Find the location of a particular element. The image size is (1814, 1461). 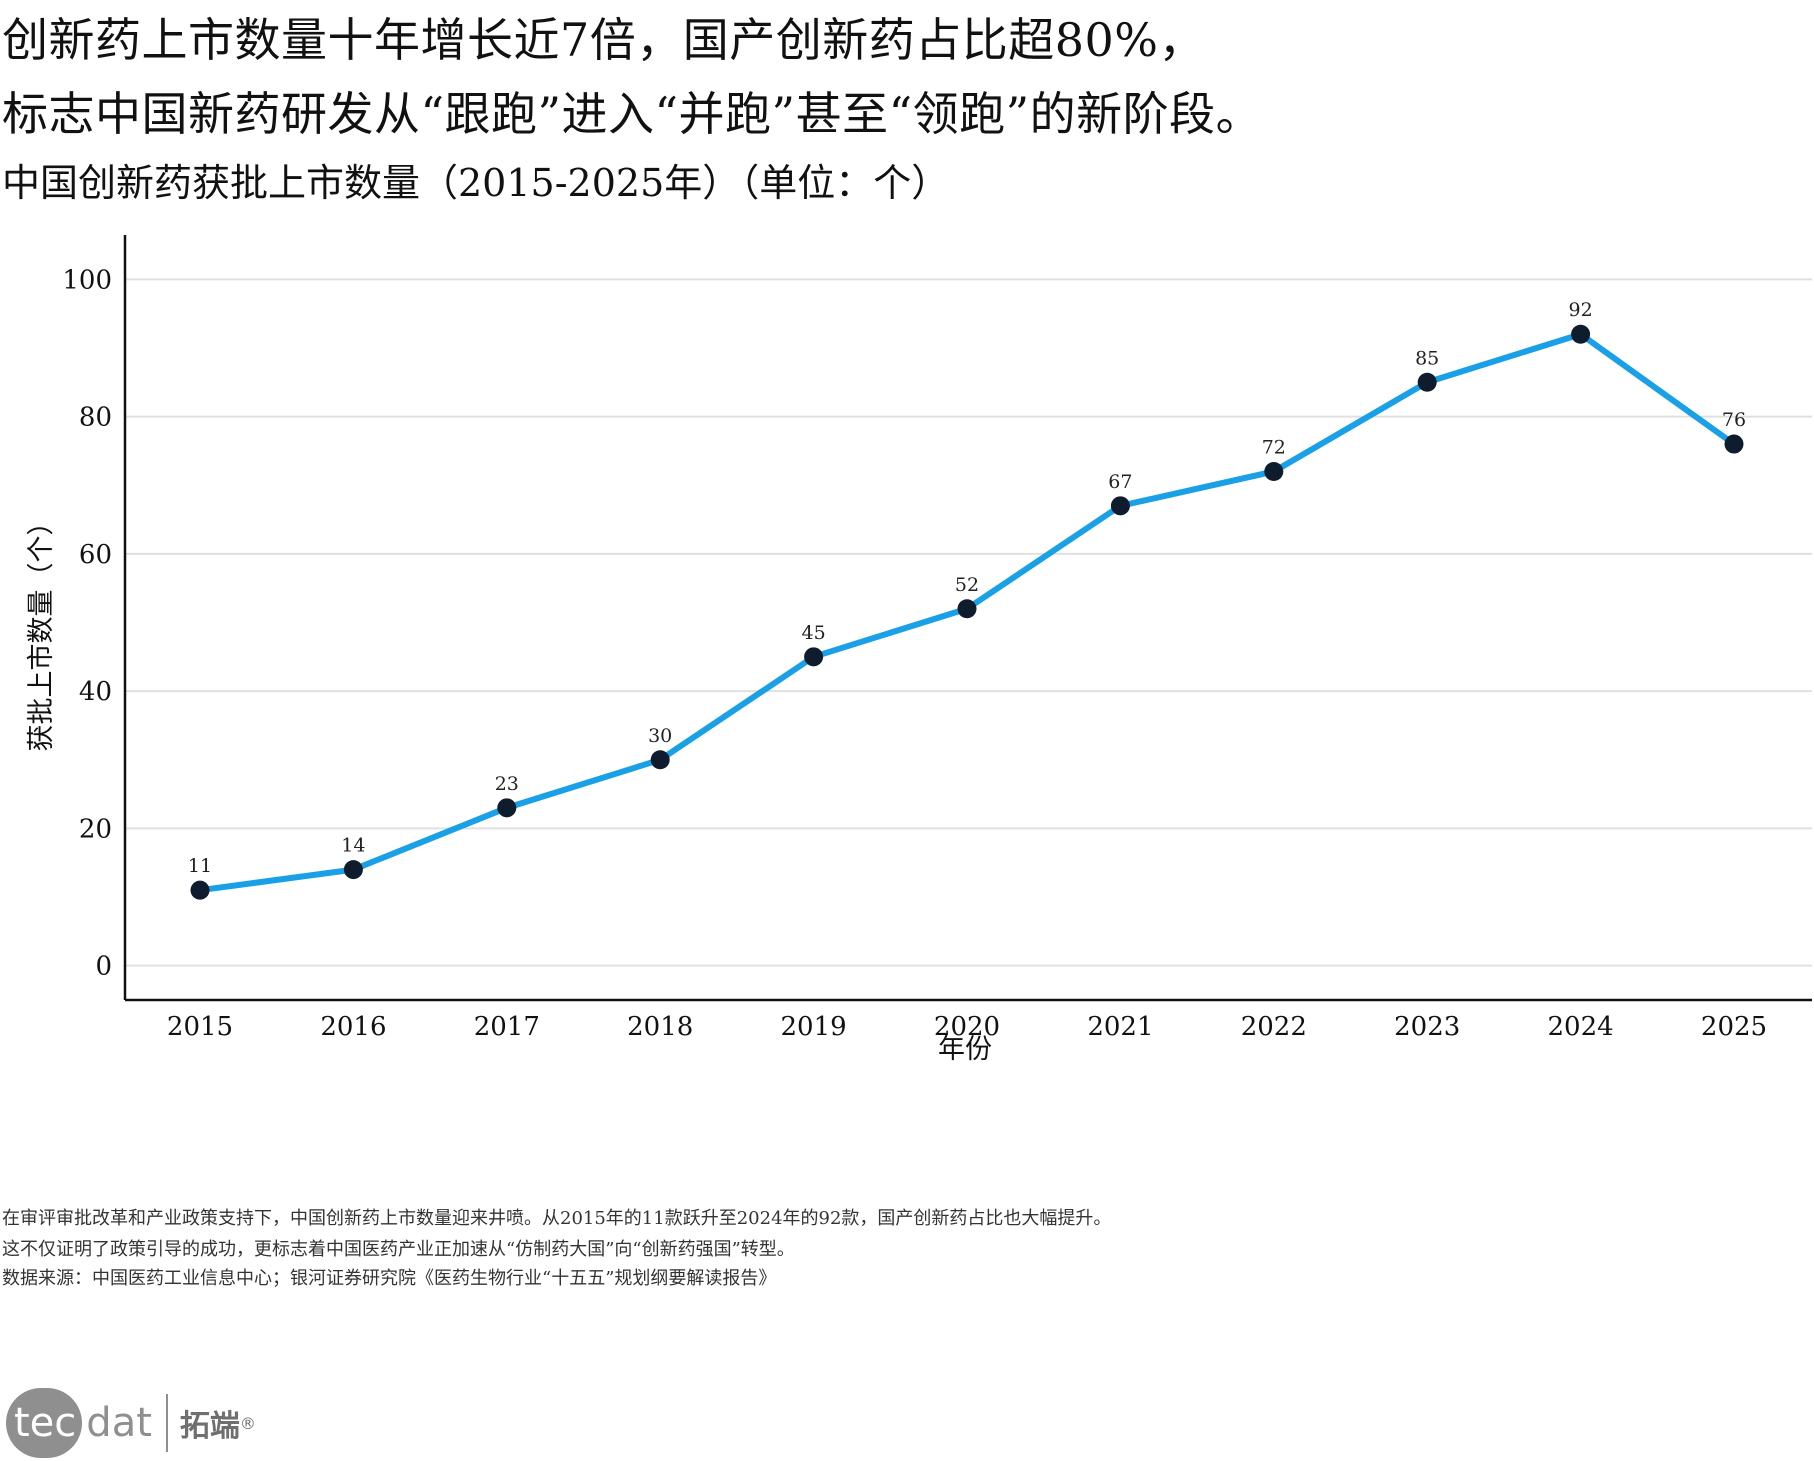

x-tick-label: 2024 is located at coordinates (1581, 1027).